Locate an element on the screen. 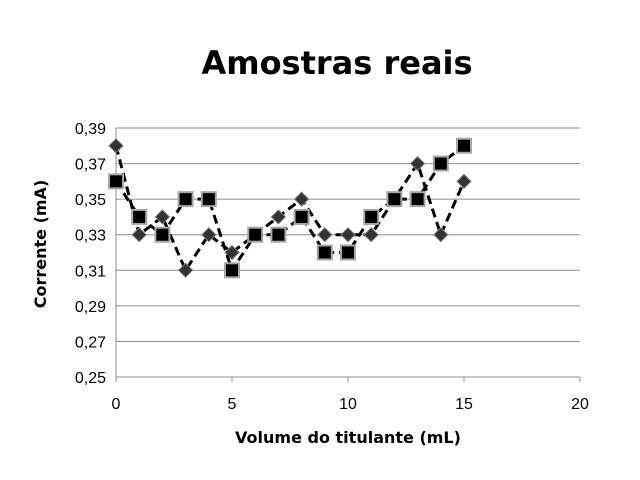  series-1-line is located at coordinates (289, 208).